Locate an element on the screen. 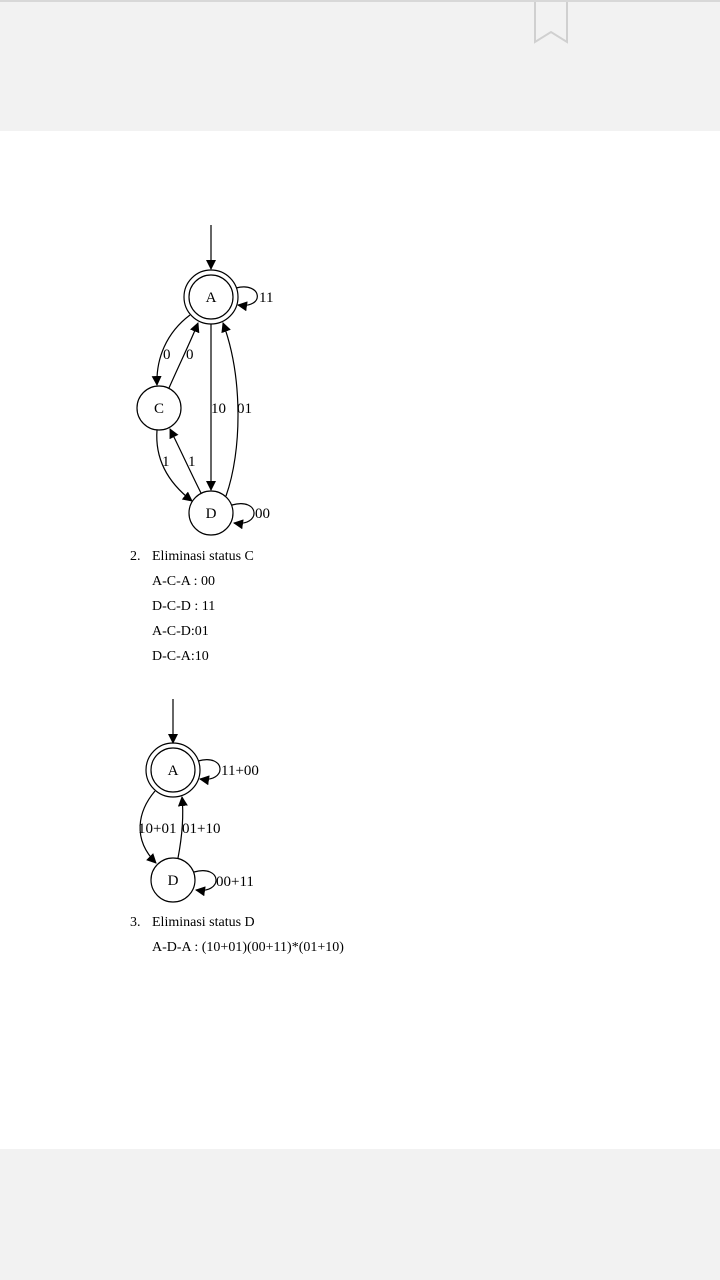 Image resolution: width=720 pixels, height=1280 pixels. section-2-line-4: D-C-A:10 is located at coordinates (180, 656).